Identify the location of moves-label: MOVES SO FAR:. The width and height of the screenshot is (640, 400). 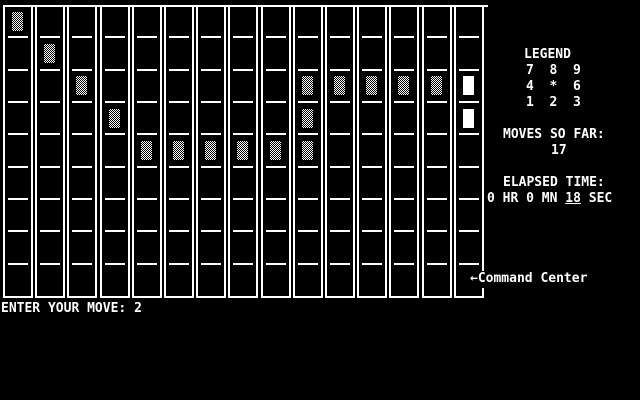
(554, 134).